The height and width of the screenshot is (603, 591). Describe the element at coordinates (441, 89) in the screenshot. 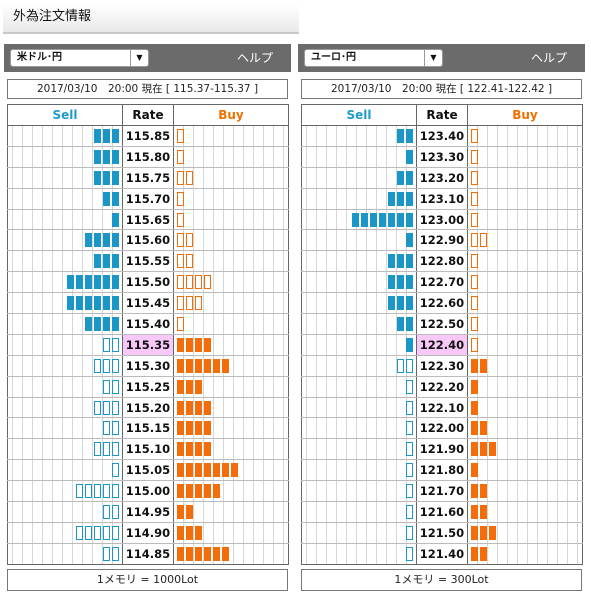

I see `timestamp-box: 2017/03/10 20:00 現在 [ 122.41-122.42 ]` at that location.